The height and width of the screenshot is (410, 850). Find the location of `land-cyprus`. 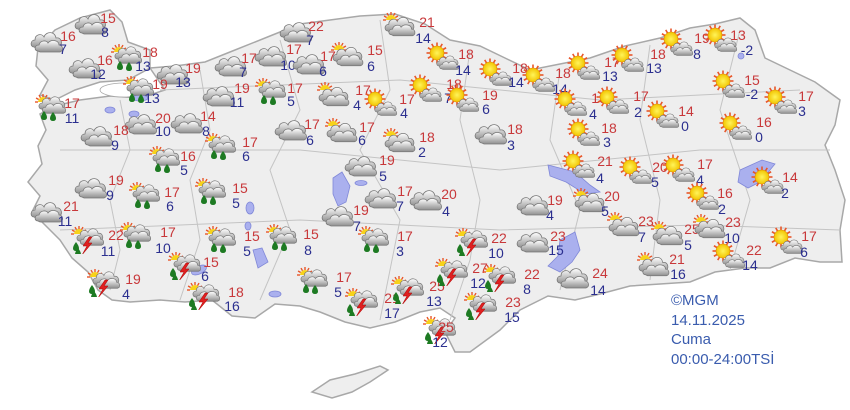

land-cyprus is located at coordinates (350, 382).